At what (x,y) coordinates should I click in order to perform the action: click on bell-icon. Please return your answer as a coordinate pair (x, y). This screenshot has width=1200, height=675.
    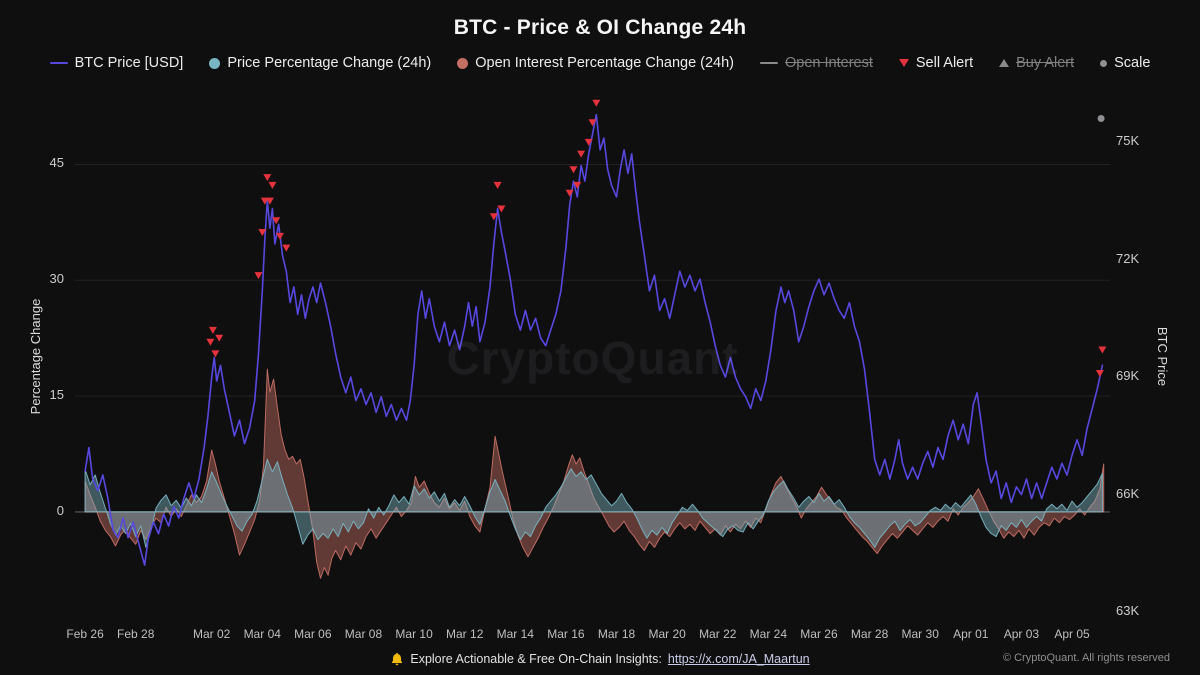
    Looking at the image, I should click on (397, 659).